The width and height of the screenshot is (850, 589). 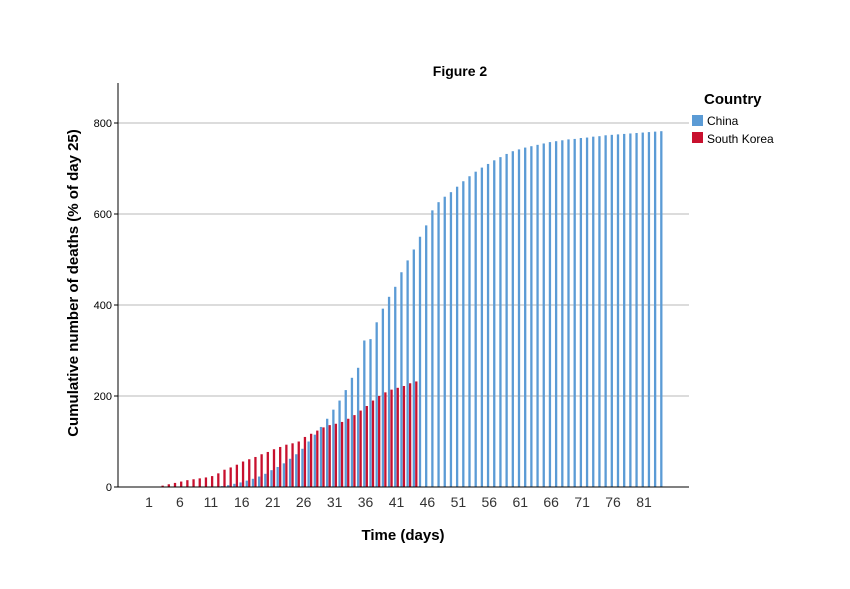 What do you see at coordinates (551, 502) in the screenshot?
I see `x-tick-label-66: 66` at bounding box center [551, 502].